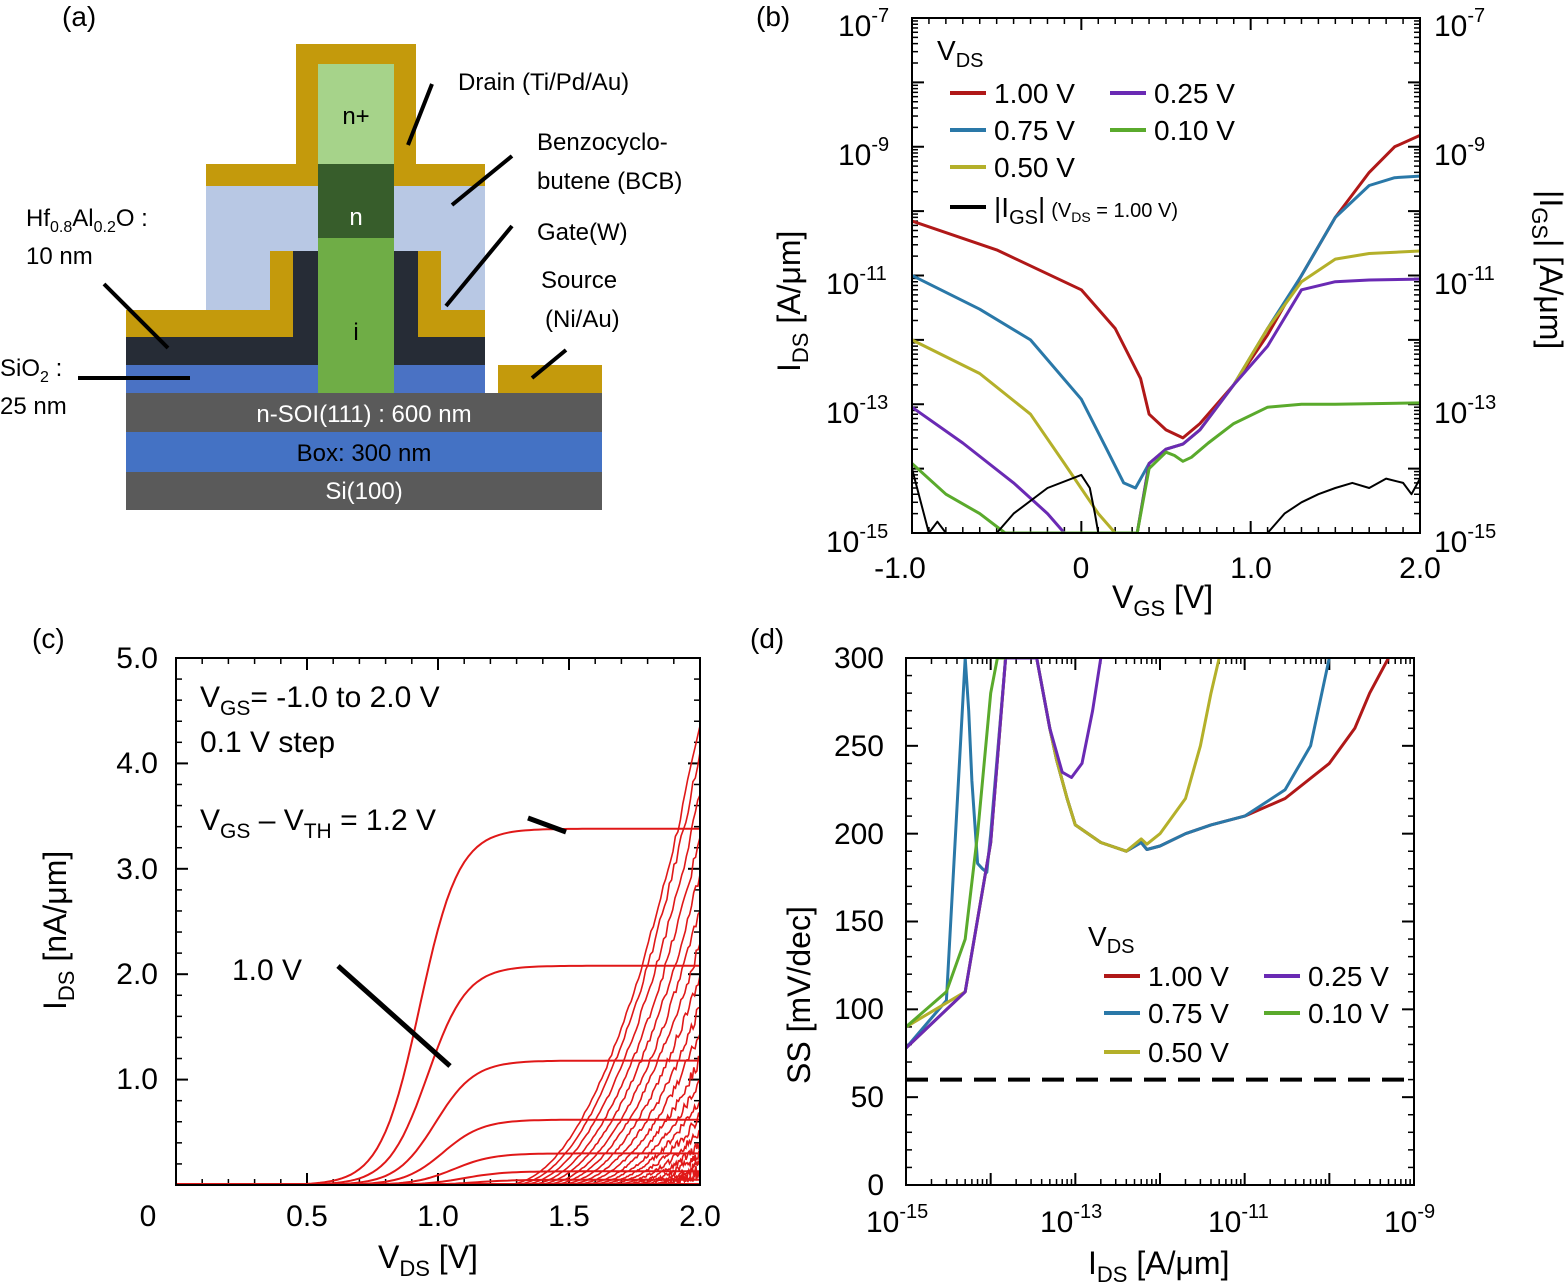  I want to click on panel-d-y-tick-labels: 0 50 100 150 200 250 300, so click(859, 922).